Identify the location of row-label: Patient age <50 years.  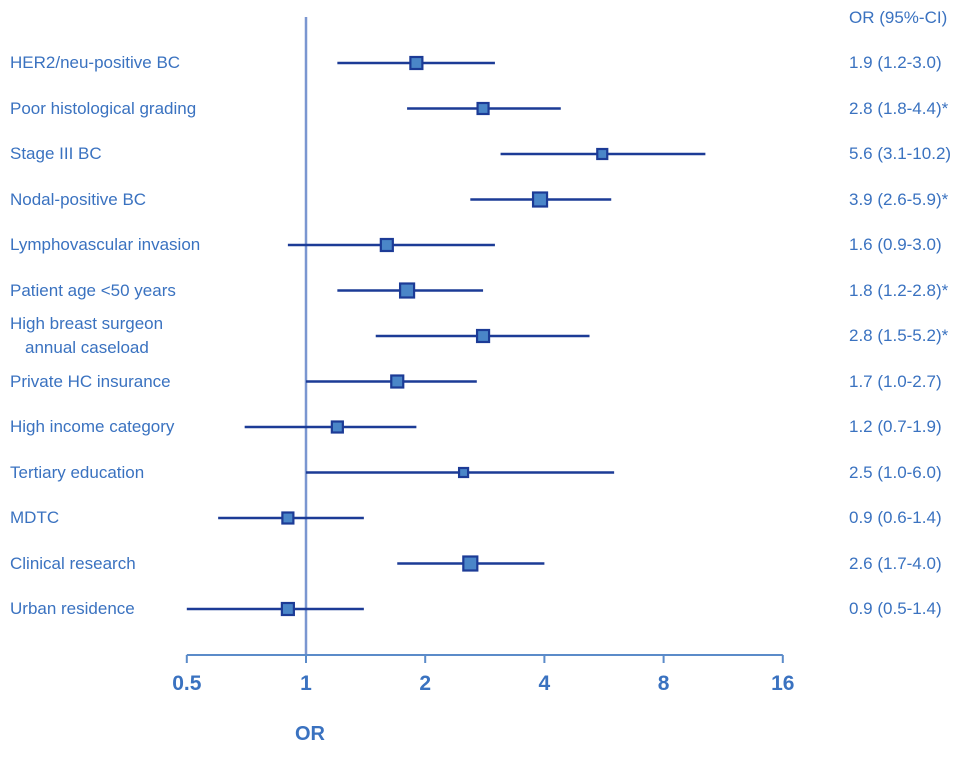
(93, 290).